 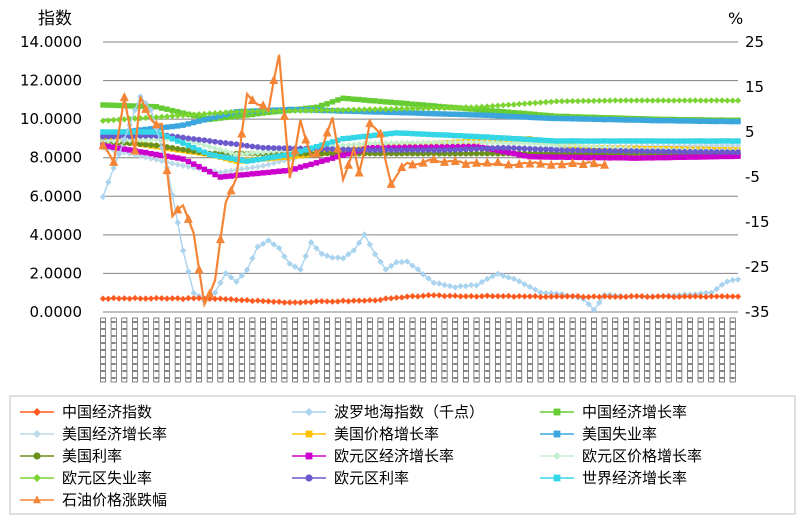 What do you see at coordinates (757, 177) in the screenshot?
I see `right-axis-ticks: -35 -25 -15 -5 5 15 25` at bounding box center [757, 177].